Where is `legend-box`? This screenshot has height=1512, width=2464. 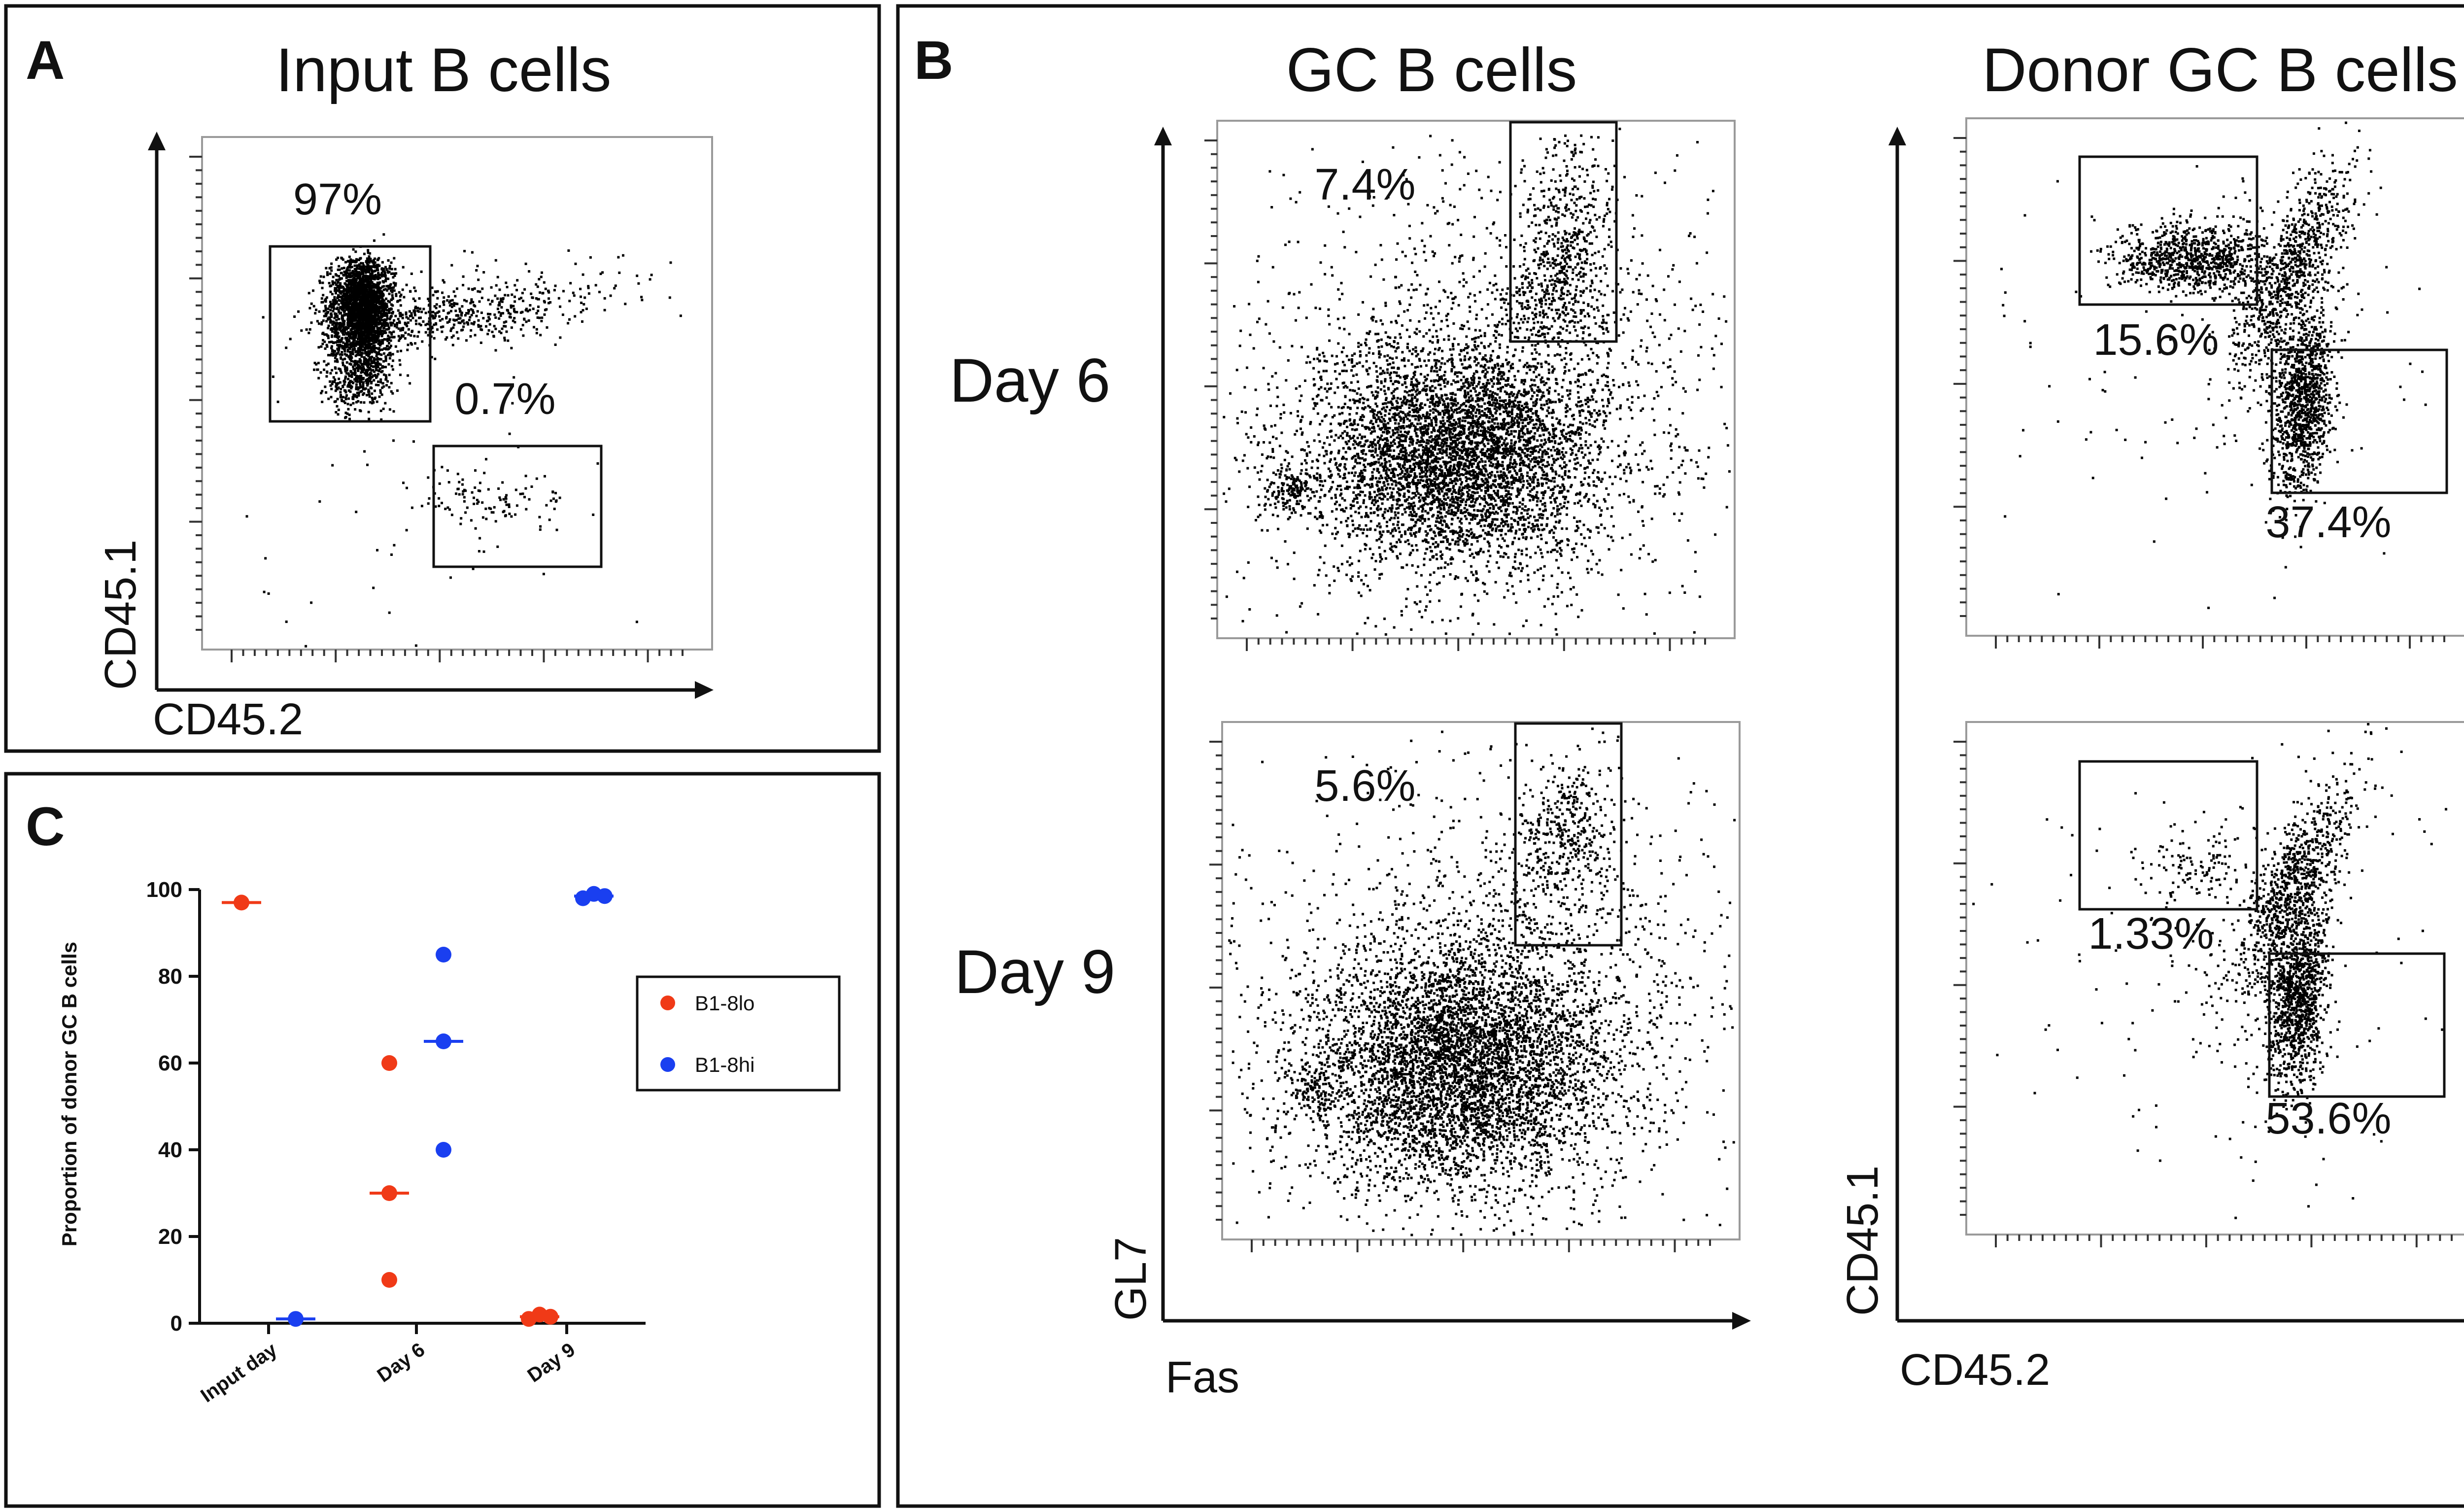 legend-box is located at coordinates (738, 1034).